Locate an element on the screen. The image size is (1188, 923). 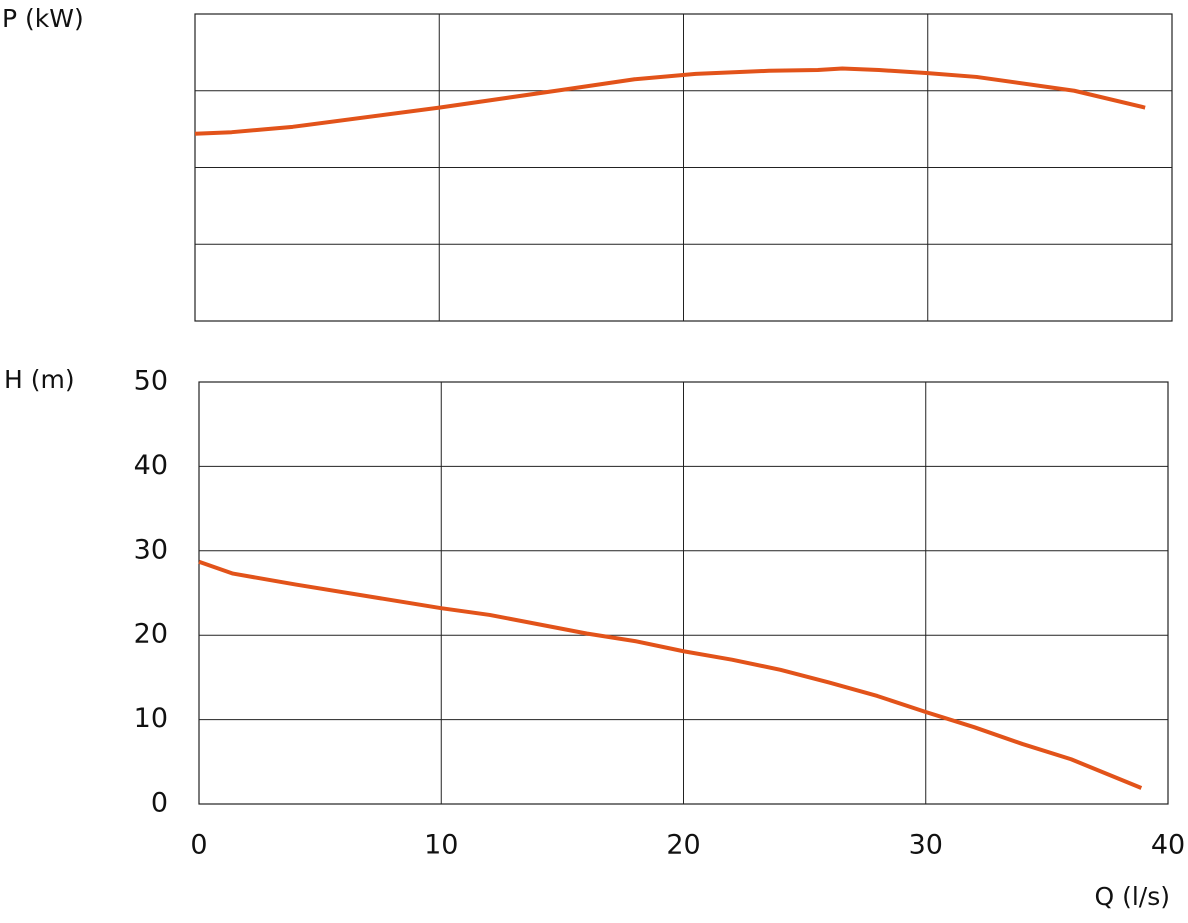
y-tick-label: 10 is located at coordinates (151, 718).